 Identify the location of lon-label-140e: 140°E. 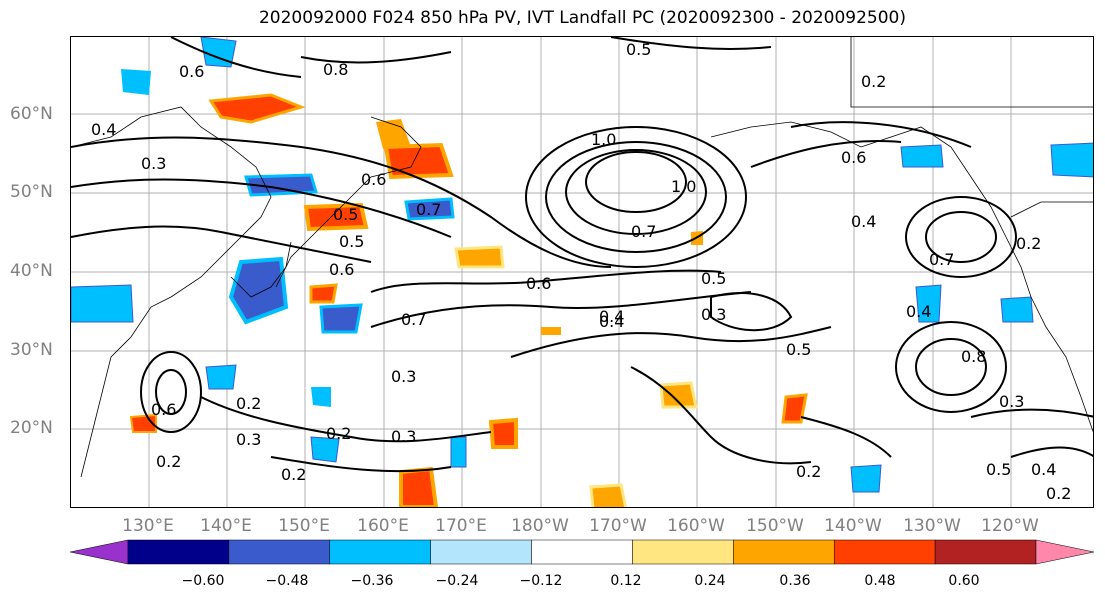
(226, 526).